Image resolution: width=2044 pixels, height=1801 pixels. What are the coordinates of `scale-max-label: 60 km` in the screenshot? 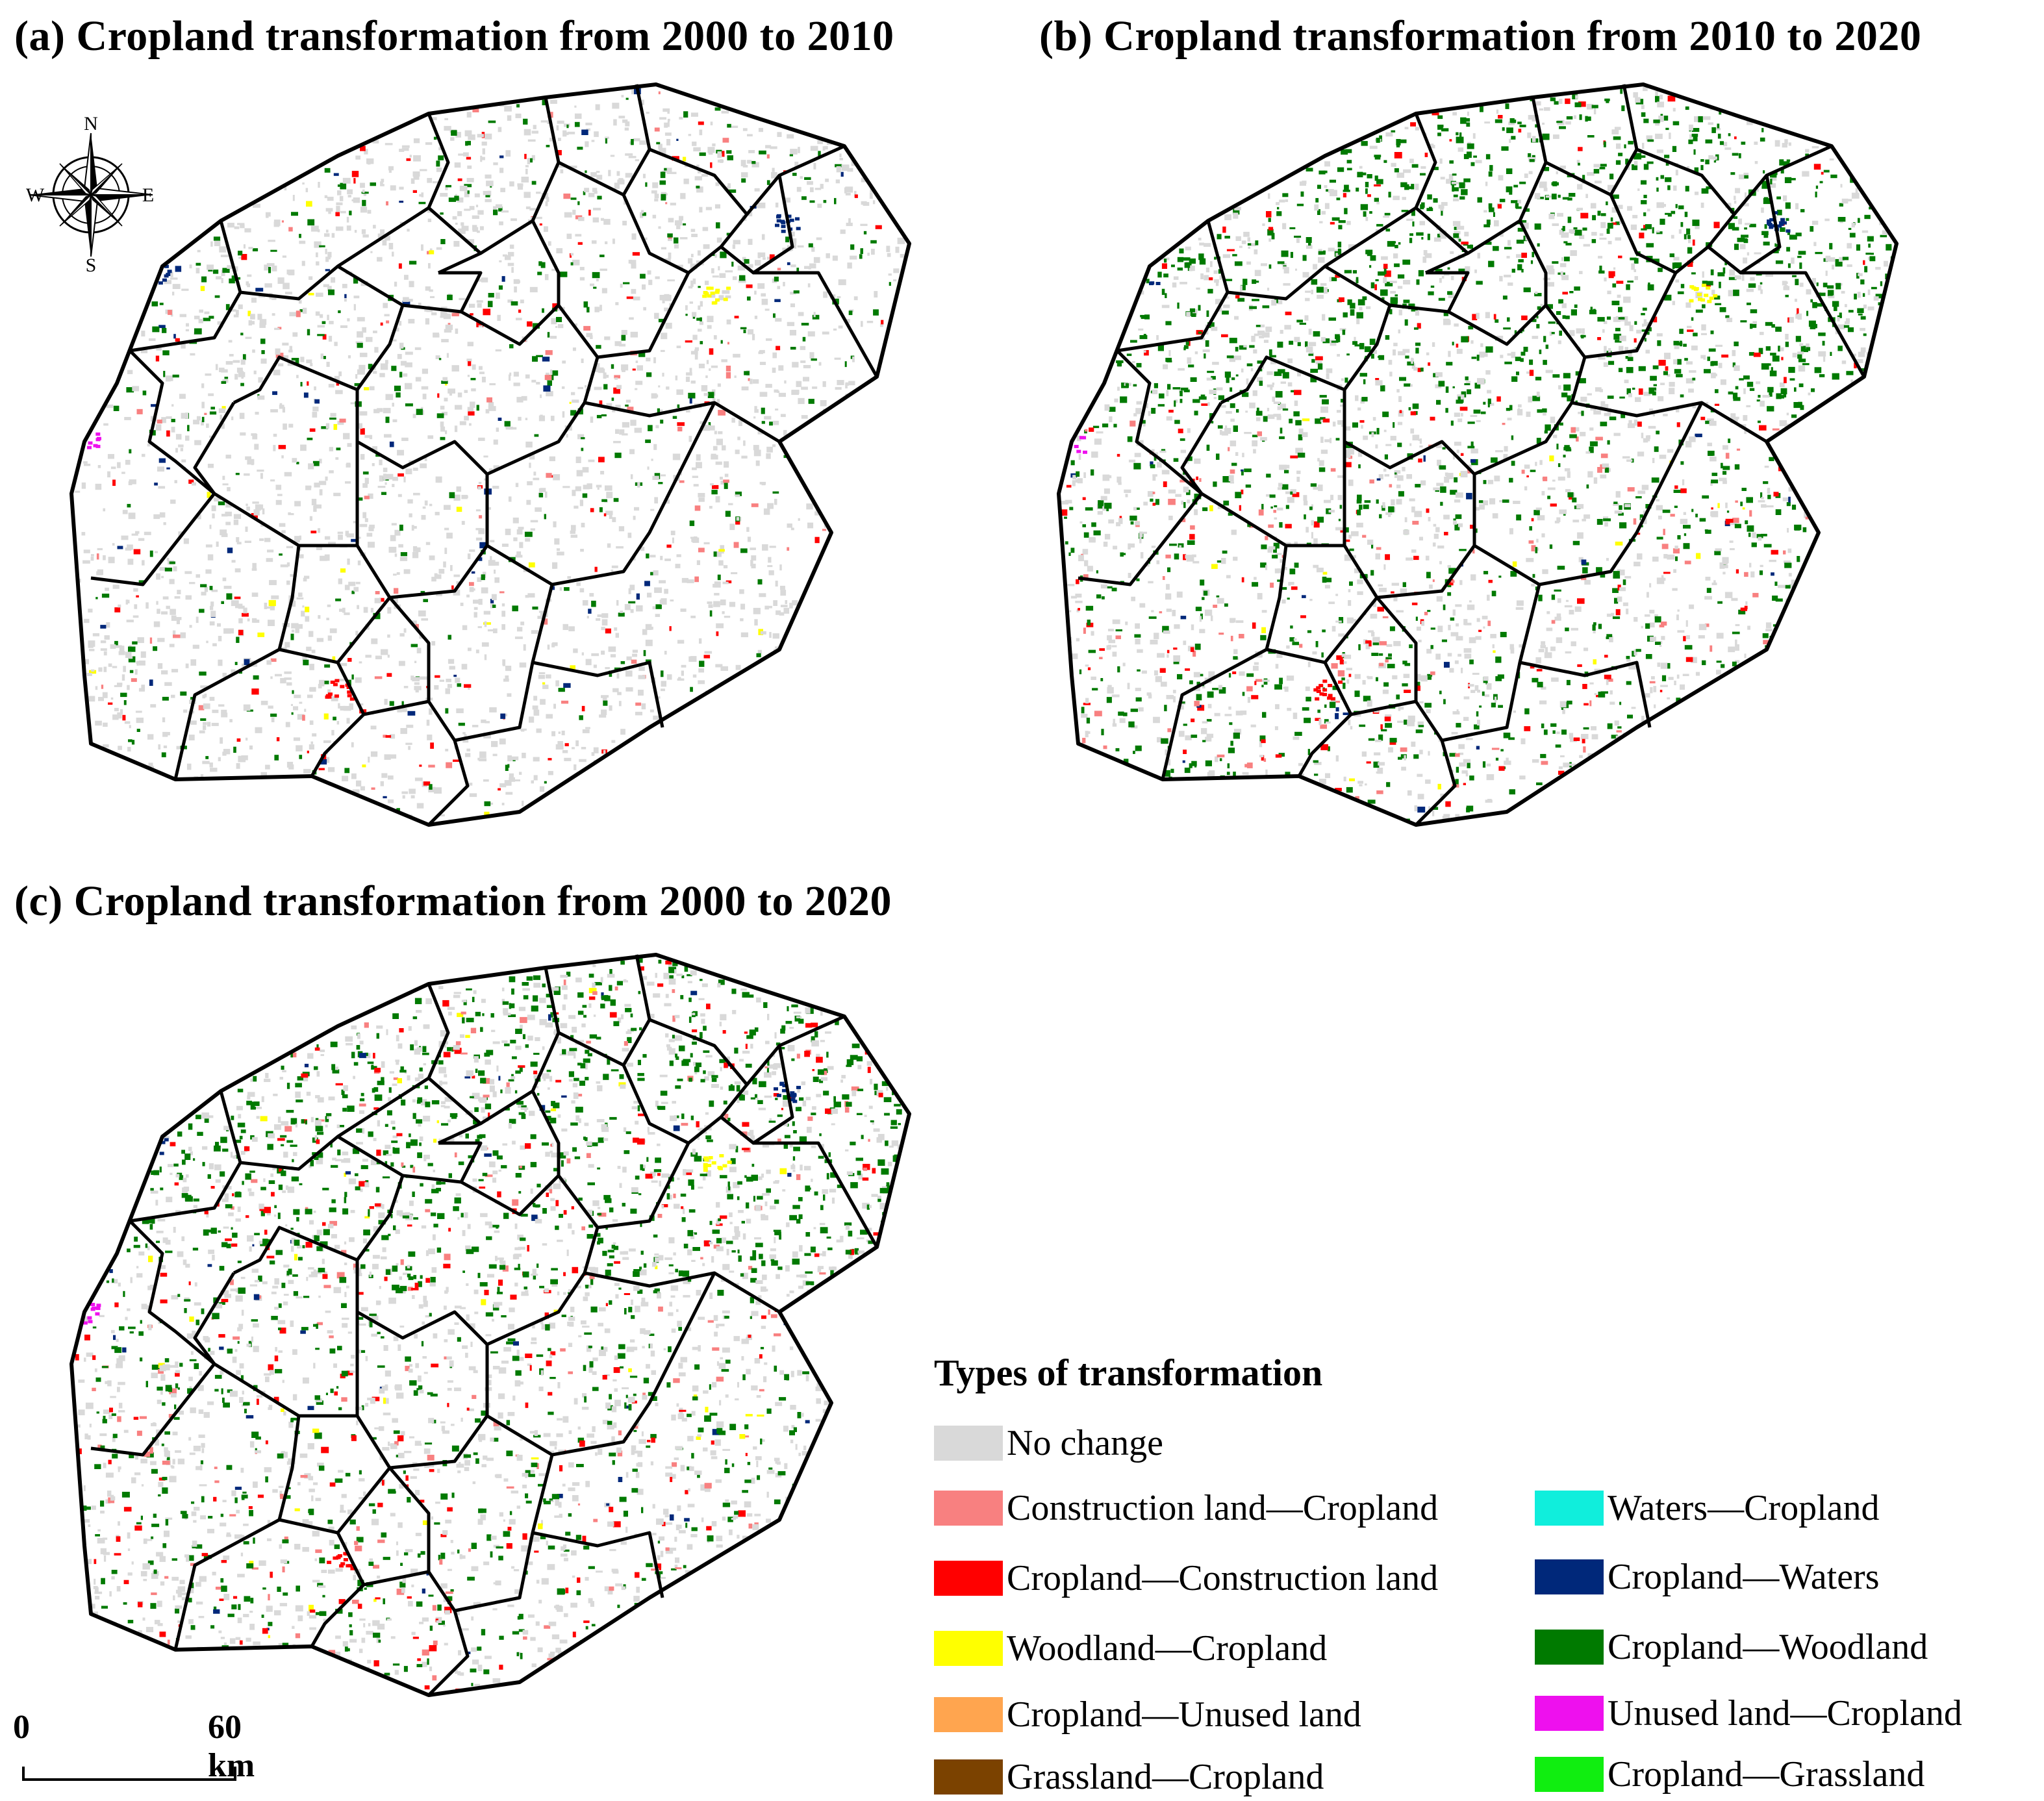 It's located at (231, 1746).